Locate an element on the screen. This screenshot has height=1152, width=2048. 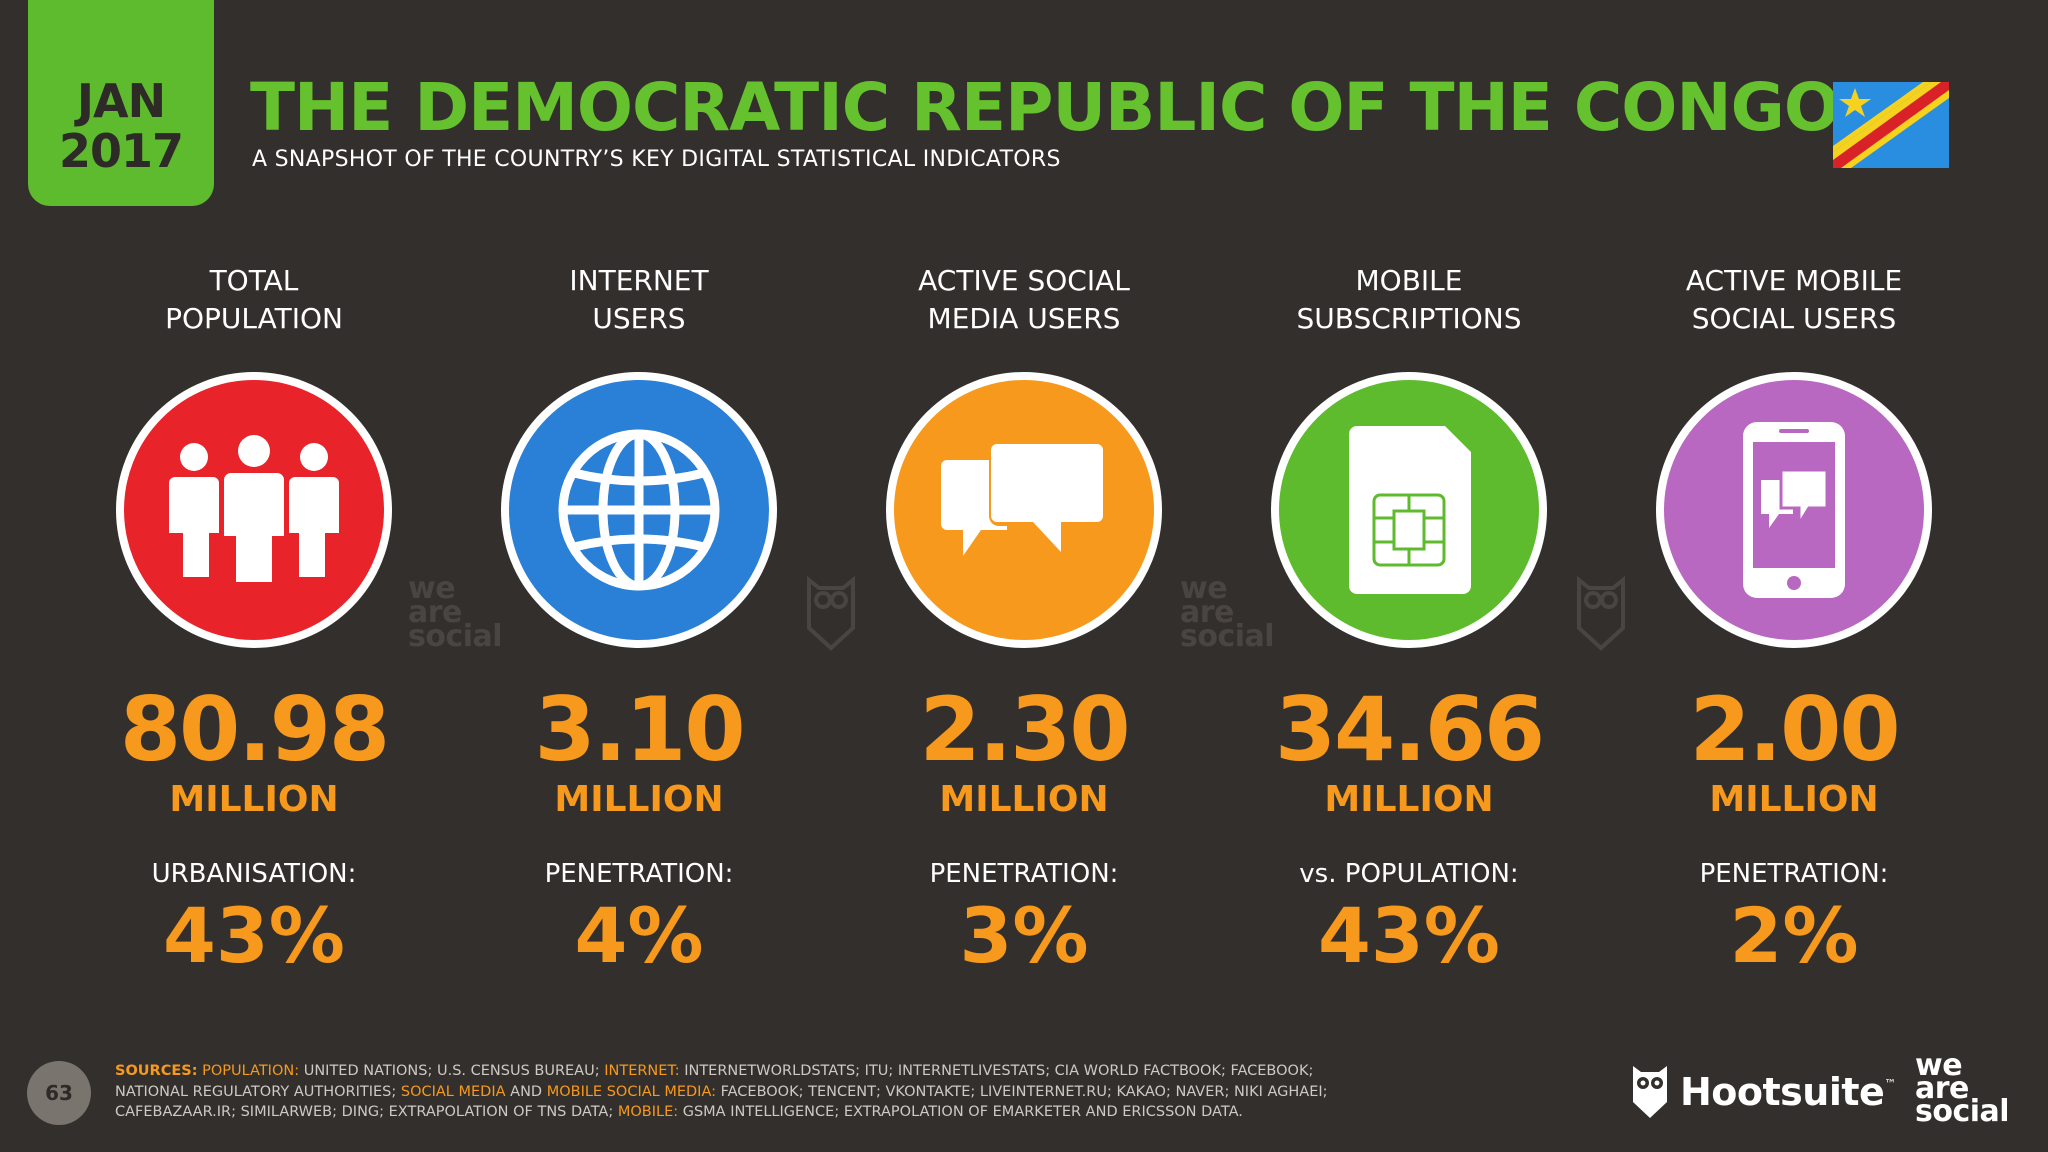
page-number: 63 is located at coordinates (59, 1093).